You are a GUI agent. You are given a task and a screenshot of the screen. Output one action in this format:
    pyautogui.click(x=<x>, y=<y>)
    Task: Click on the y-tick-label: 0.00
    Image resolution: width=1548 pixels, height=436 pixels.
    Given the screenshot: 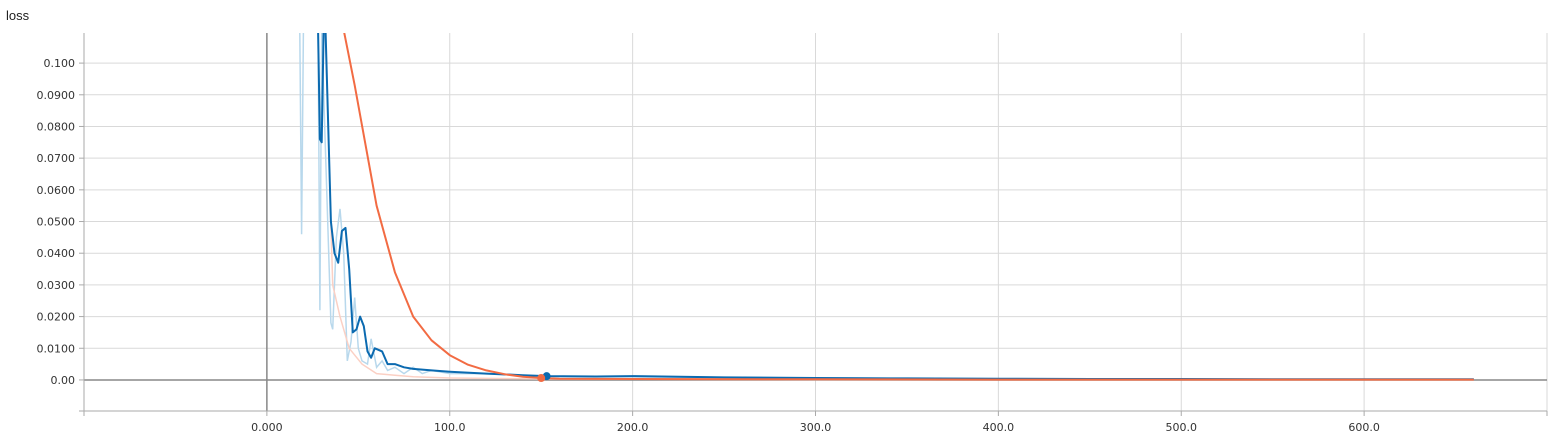 What is the action you would take?
    pyautogui.click(x=63, y=380)
    